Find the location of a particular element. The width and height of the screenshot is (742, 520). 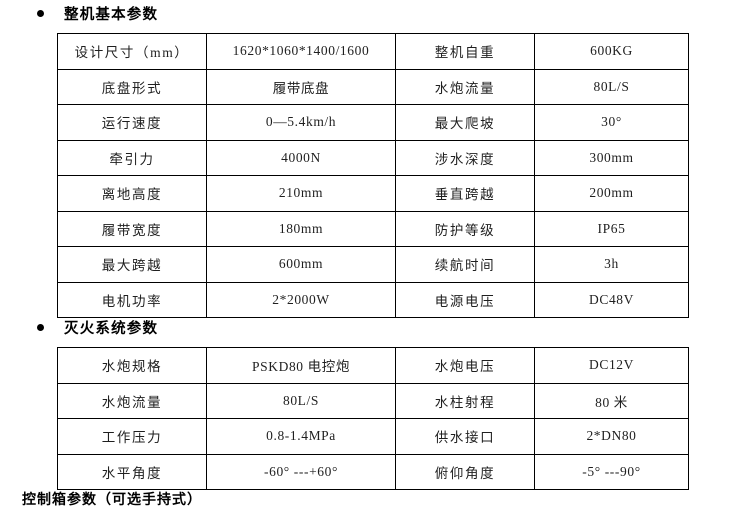

cell-value: 300mm is located at coordinates (611, 157).